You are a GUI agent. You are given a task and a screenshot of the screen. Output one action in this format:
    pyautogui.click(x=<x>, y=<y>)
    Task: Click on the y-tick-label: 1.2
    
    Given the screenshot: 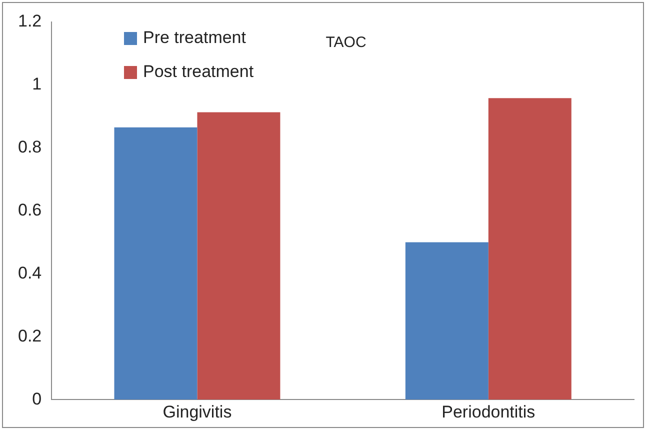 What is the action you would take?
    pyautogui.click(x=30, y=21)
    